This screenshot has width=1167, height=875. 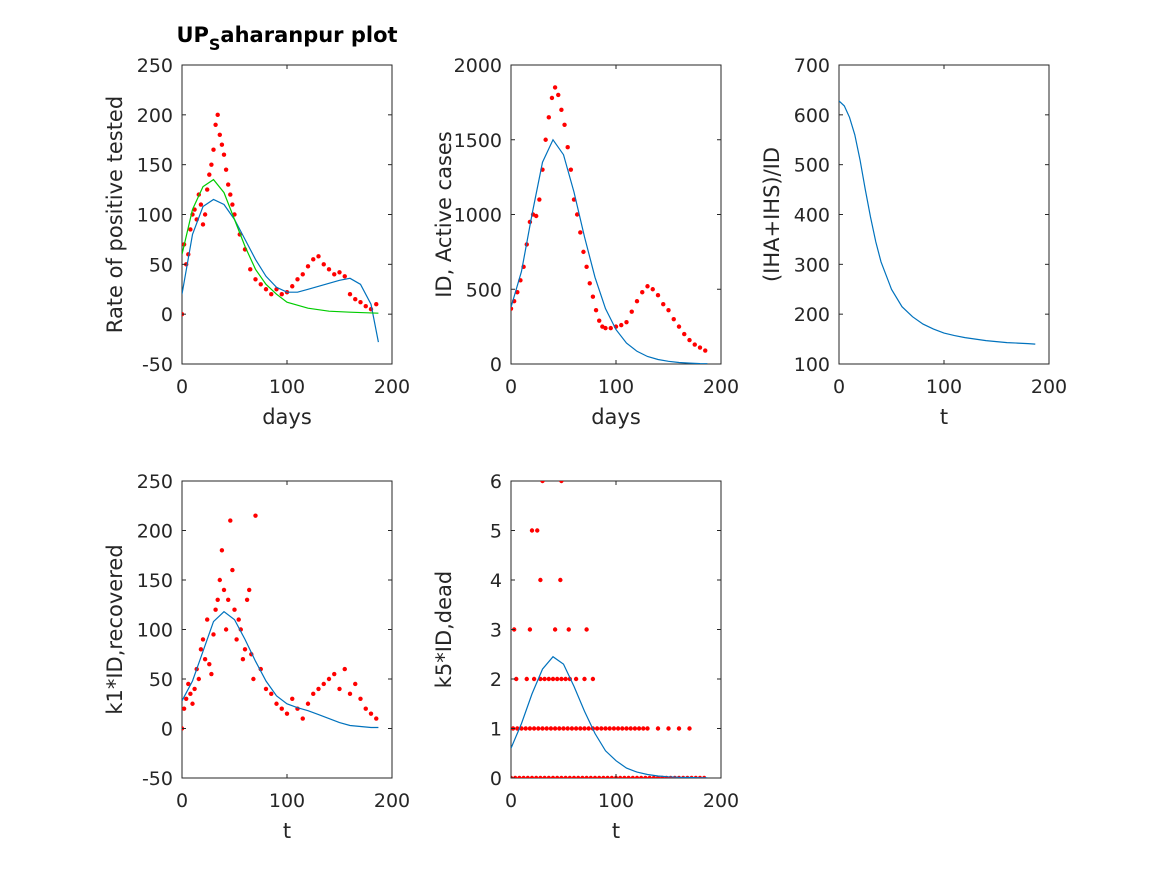 I want to click on x-tick-label: 0, so click(x=839, y=387).